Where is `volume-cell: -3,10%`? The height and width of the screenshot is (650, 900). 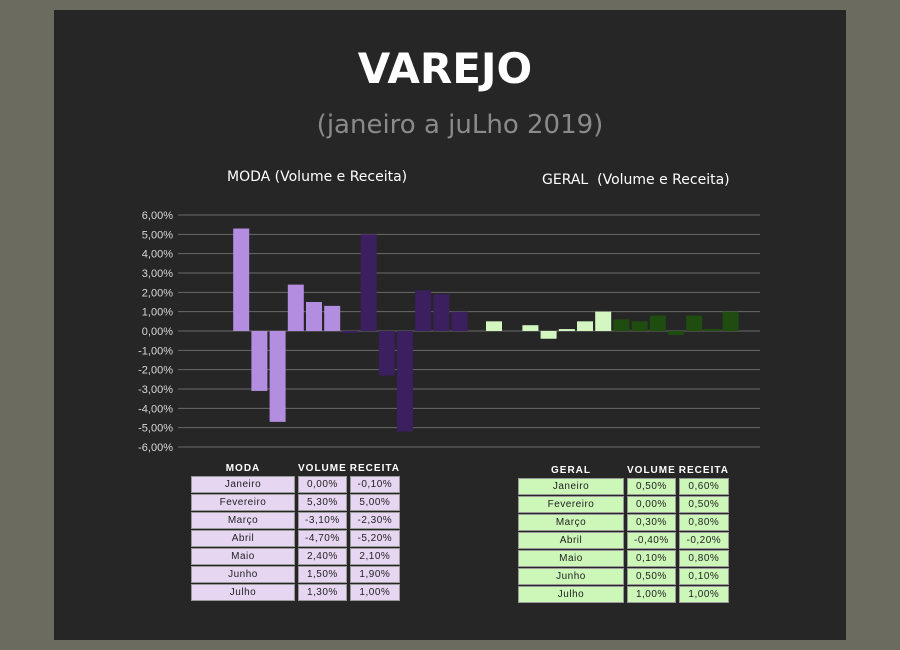
volume-cell: -3,10% is located at coordinates (322, 520).